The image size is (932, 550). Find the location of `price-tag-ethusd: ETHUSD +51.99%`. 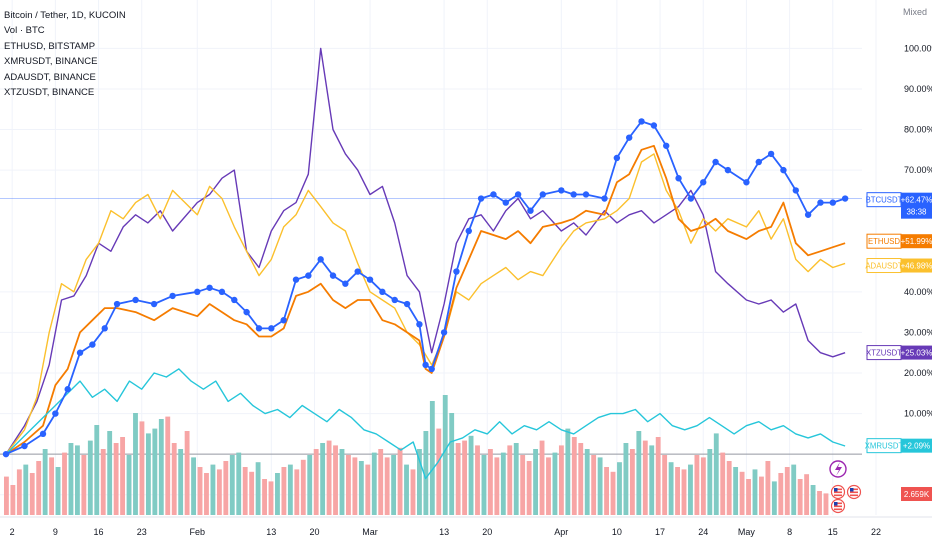

price-tag-ethusd: ETHUSD +51.99% is located at coordinates (899, 241).